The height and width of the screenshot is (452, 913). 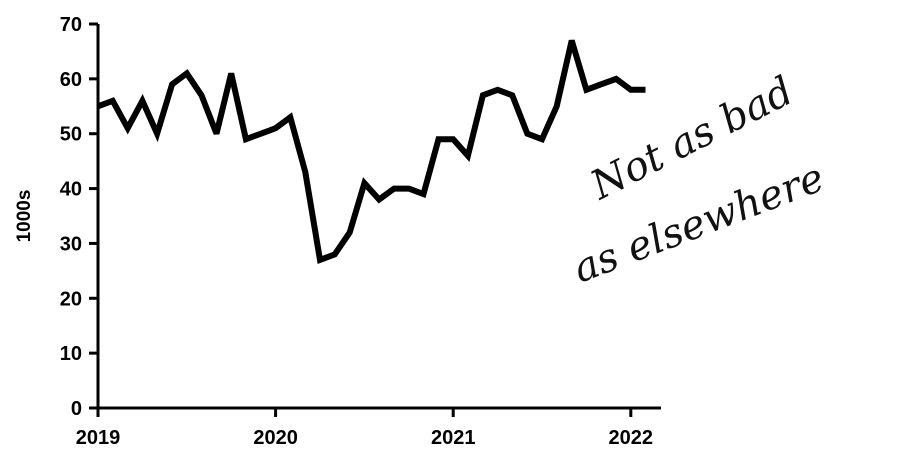 I want to click on y-axis-title: 1000s, so click(x=24, y=216).